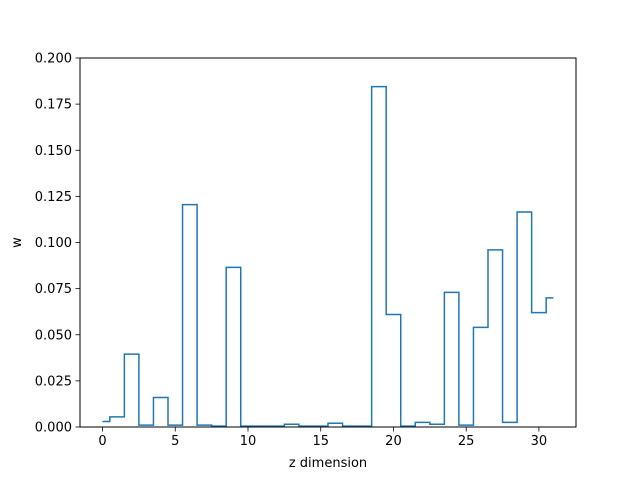 The width and height of the screenshot is (640, 480). Describe the element at coordinates (53, 243) in the screenshot. I see `y-tick-label: 0.100` at that location.